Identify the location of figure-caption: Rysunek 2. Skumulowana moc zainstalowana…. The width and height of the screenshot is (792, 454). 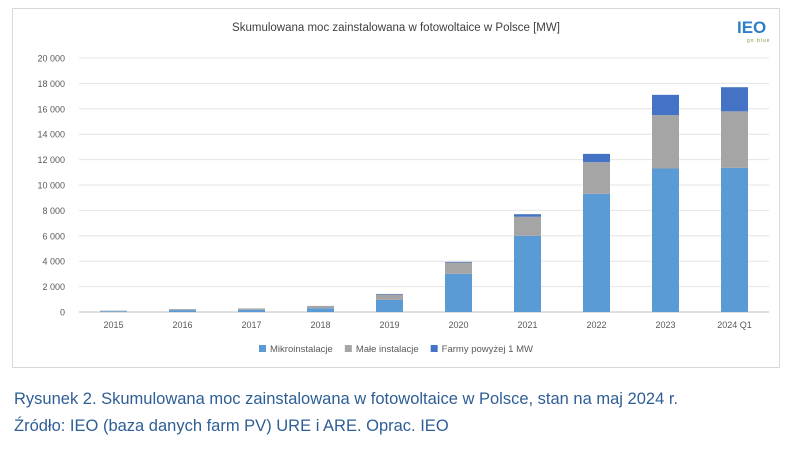
(346, 399).